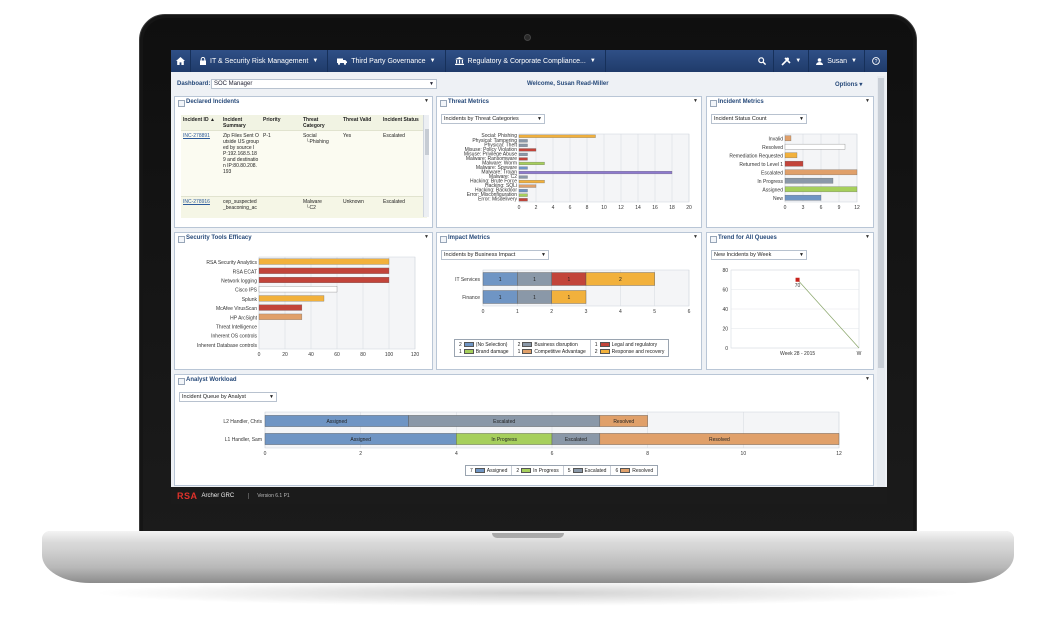 The width and height of the screenshot is (1056, 636). I want to click on laptop-shadow, so click(528, 593).